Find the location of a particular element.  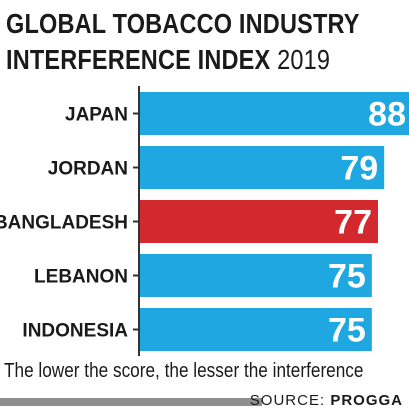

category-label: JAPAN is located at coordinates (96, 115).